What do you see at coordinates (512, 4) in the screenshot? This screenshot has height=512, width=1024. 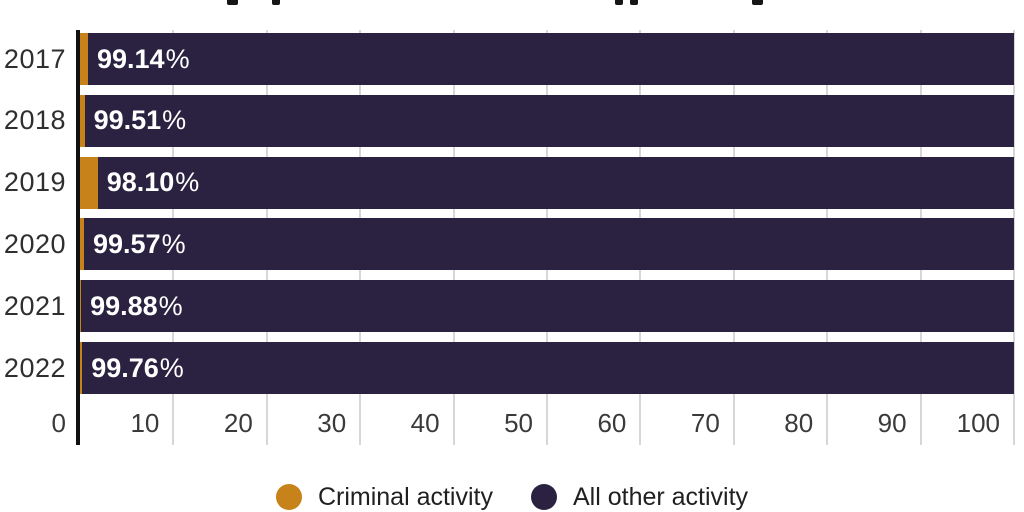 I see `clipped-title-fragments` at bounding box center [512, 4].